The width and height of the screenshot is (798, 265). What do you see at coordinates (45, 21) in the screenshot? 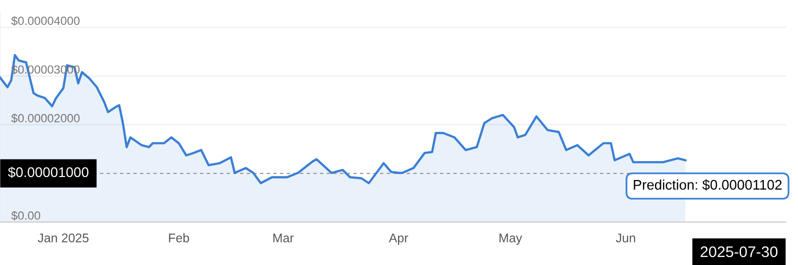
I see `y-tick-label: $0.00004000` at bounding box center [45, 21].